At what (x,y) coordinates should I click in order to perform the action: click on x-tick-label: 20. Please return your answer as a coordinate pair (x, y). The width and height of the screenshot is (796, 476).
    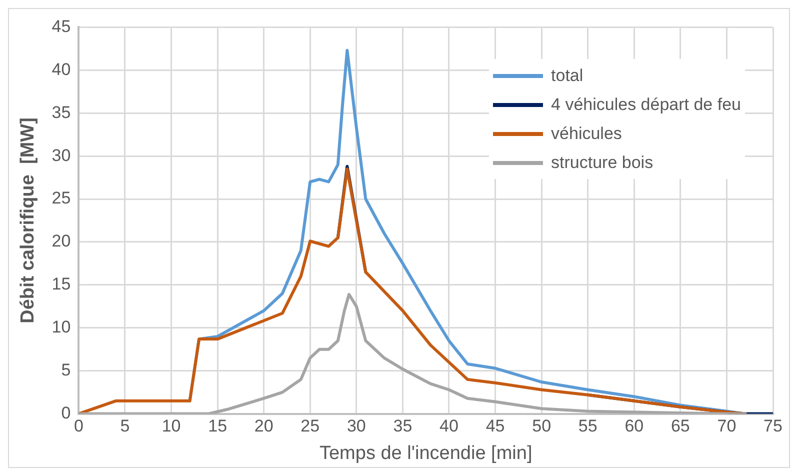
    Looking at the image, I should click on (264, 426).